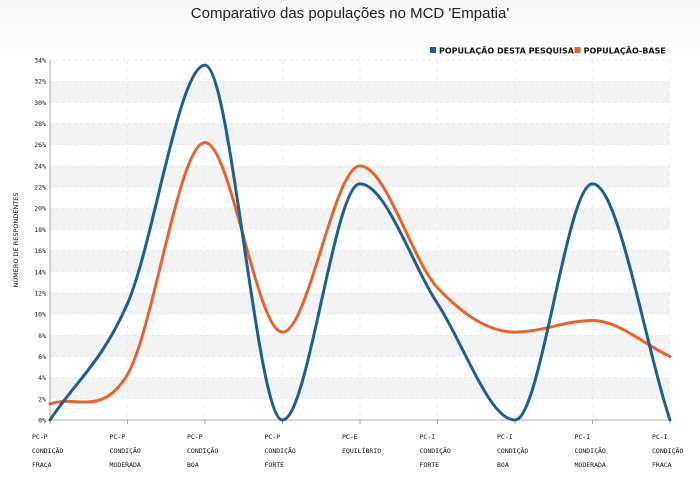 The image size is (700, 490). Describe the element at coordinates (507, 51) in the screenshot. I see `legend-entry: POPULAÇÃO DESTA PESQUISA` at that location.